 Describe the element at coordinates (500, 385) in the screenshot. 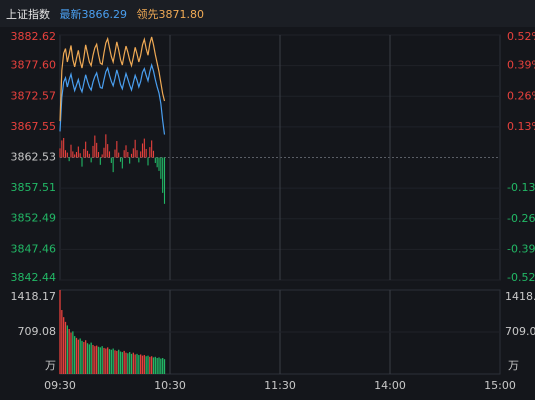

I see `x-tick-label: 15:00` at that location.